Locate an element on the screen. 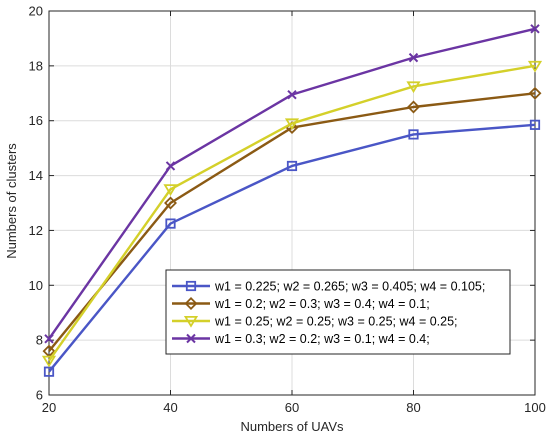 The image size is (550, 441). legend-item: w1 = 0.3; w2 = 0.2; w3 = 0.1; w4 = 0.4; is located at coordinates (301, 339).